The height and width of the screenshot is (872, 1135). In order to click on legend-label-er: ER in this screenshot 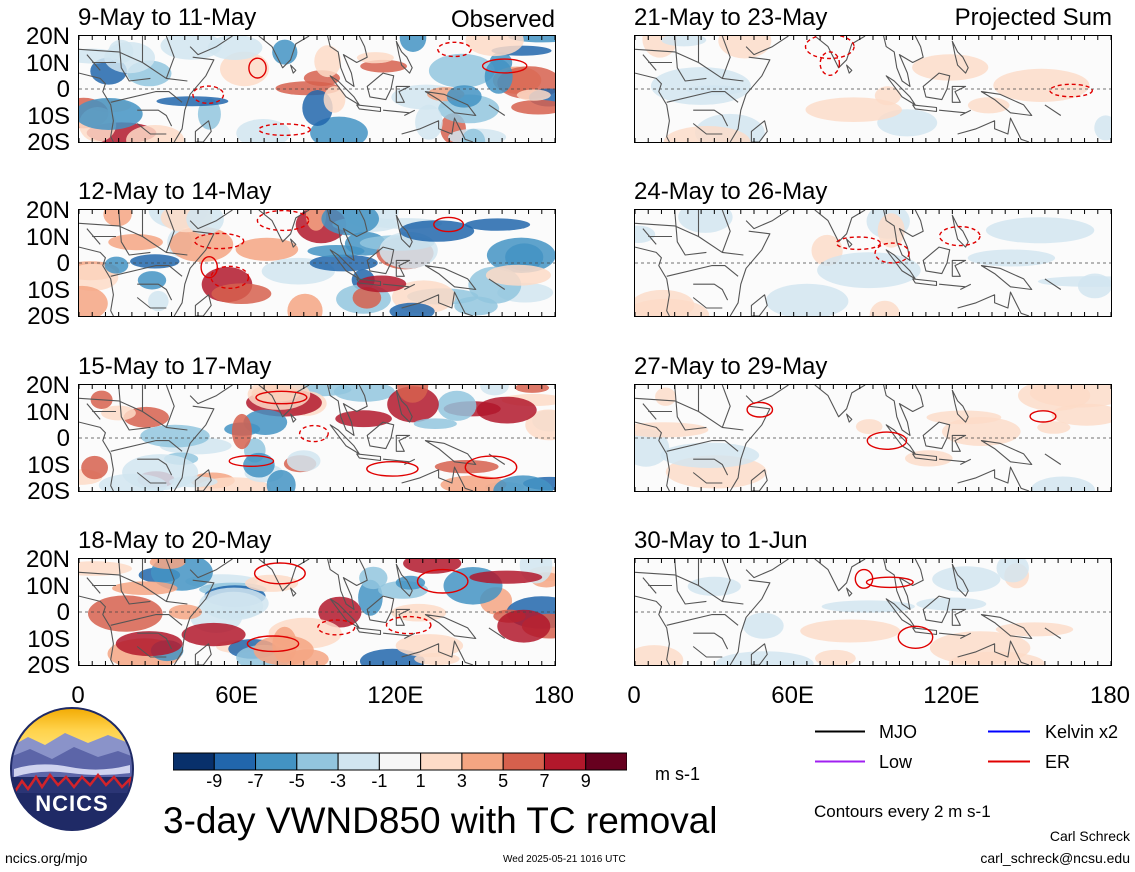, I will do `click(1058, 762)`.